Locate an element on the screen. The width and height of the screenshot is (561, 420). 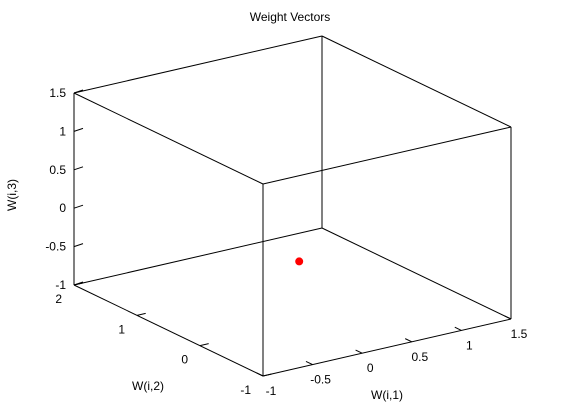
x-tick-label: -0.5 is located at coordinates (320, 380).